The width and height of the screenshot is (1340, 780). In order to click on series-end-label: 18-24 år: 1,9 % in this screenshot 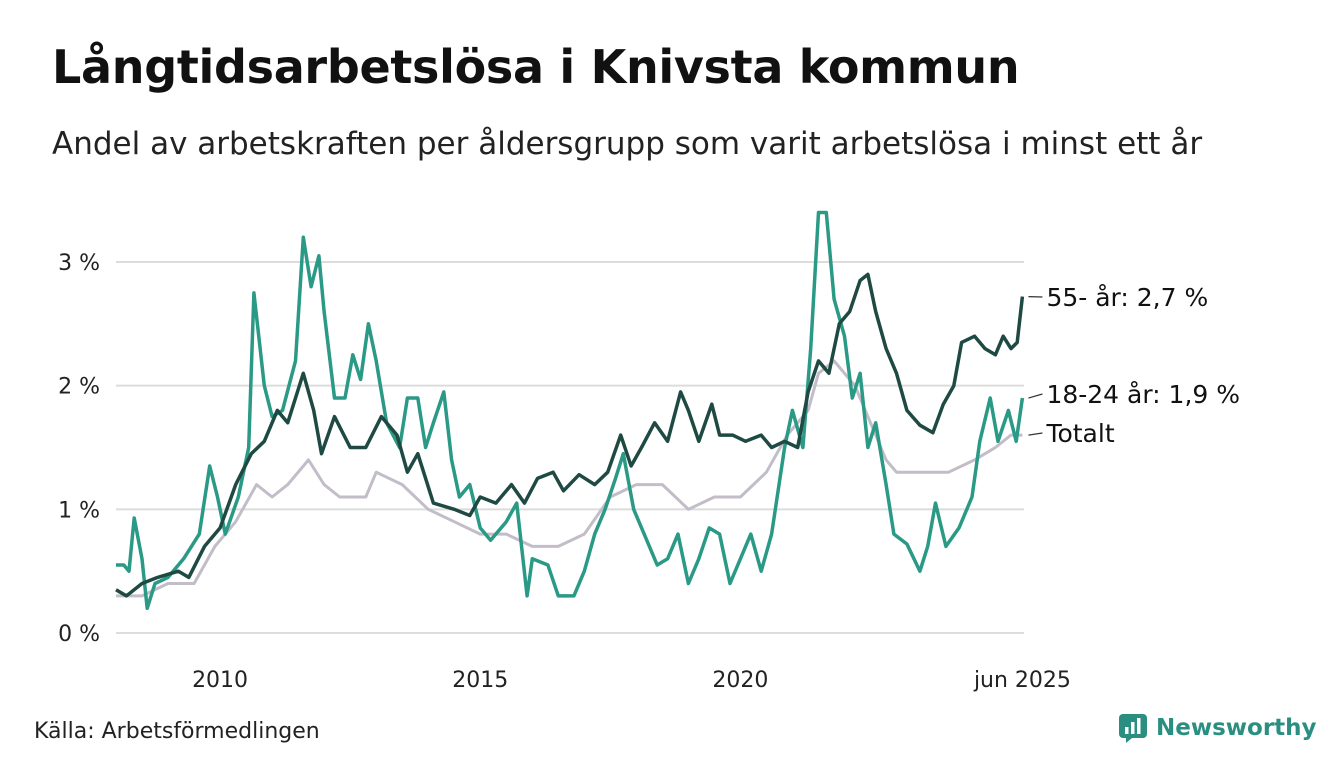, I will do `click(1143, 394)`.